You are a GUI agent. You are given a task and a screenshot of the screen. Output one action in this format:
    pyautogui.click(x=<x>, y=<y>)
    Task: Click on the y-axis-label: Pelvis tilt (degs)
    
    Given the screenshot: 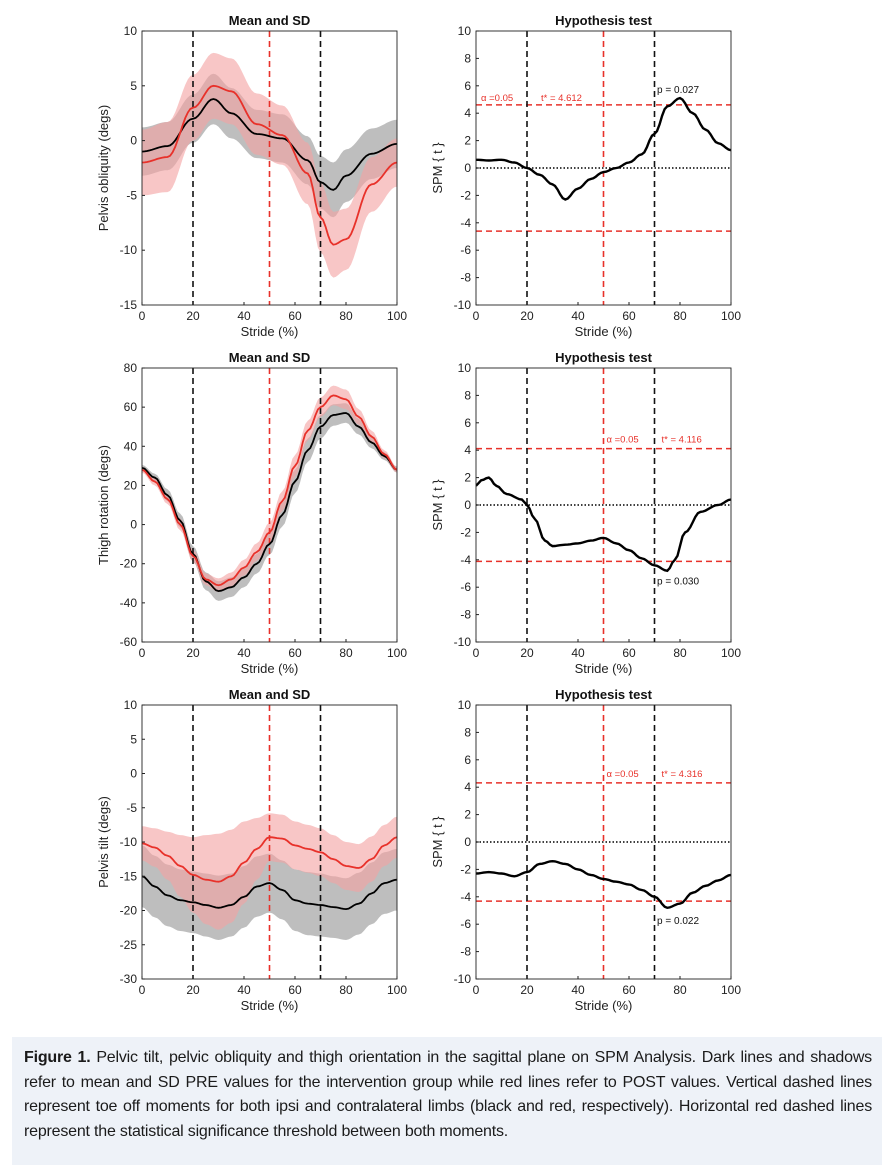 What is the action you would take?
    pyautogui.click(x=103, y=842)
    